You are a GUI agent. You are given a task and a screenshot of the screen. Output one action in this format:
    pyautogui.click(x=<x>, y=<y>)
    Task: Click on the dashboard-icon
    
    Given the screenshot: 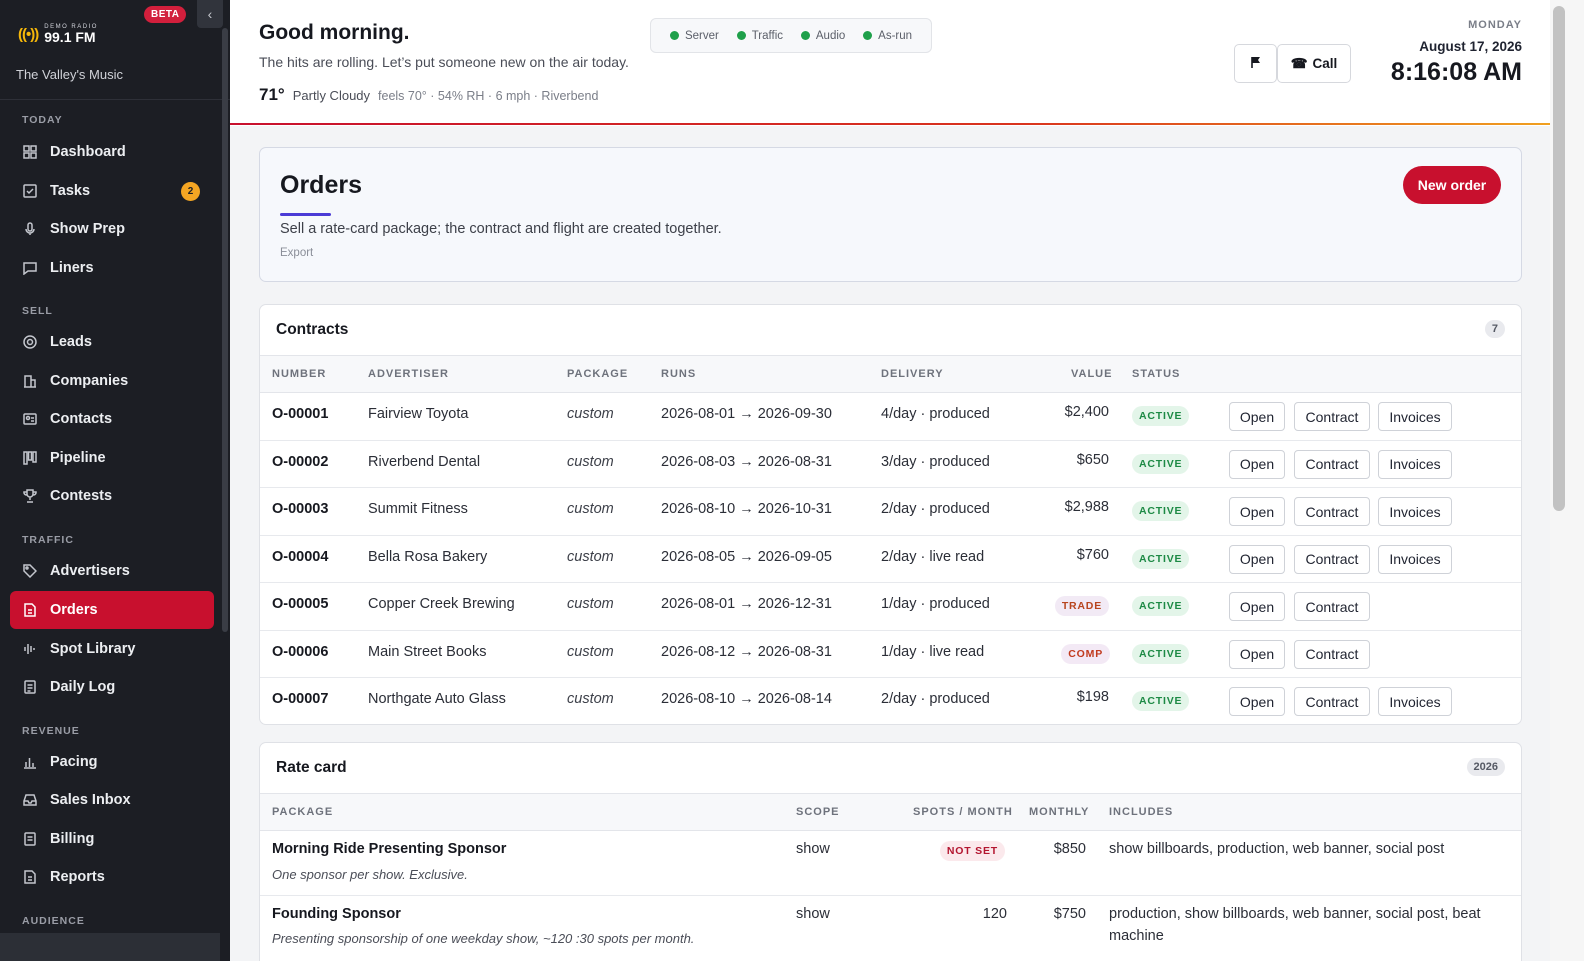 What is the action you would take?
    pyautogui.click(x=30, y=152)
    